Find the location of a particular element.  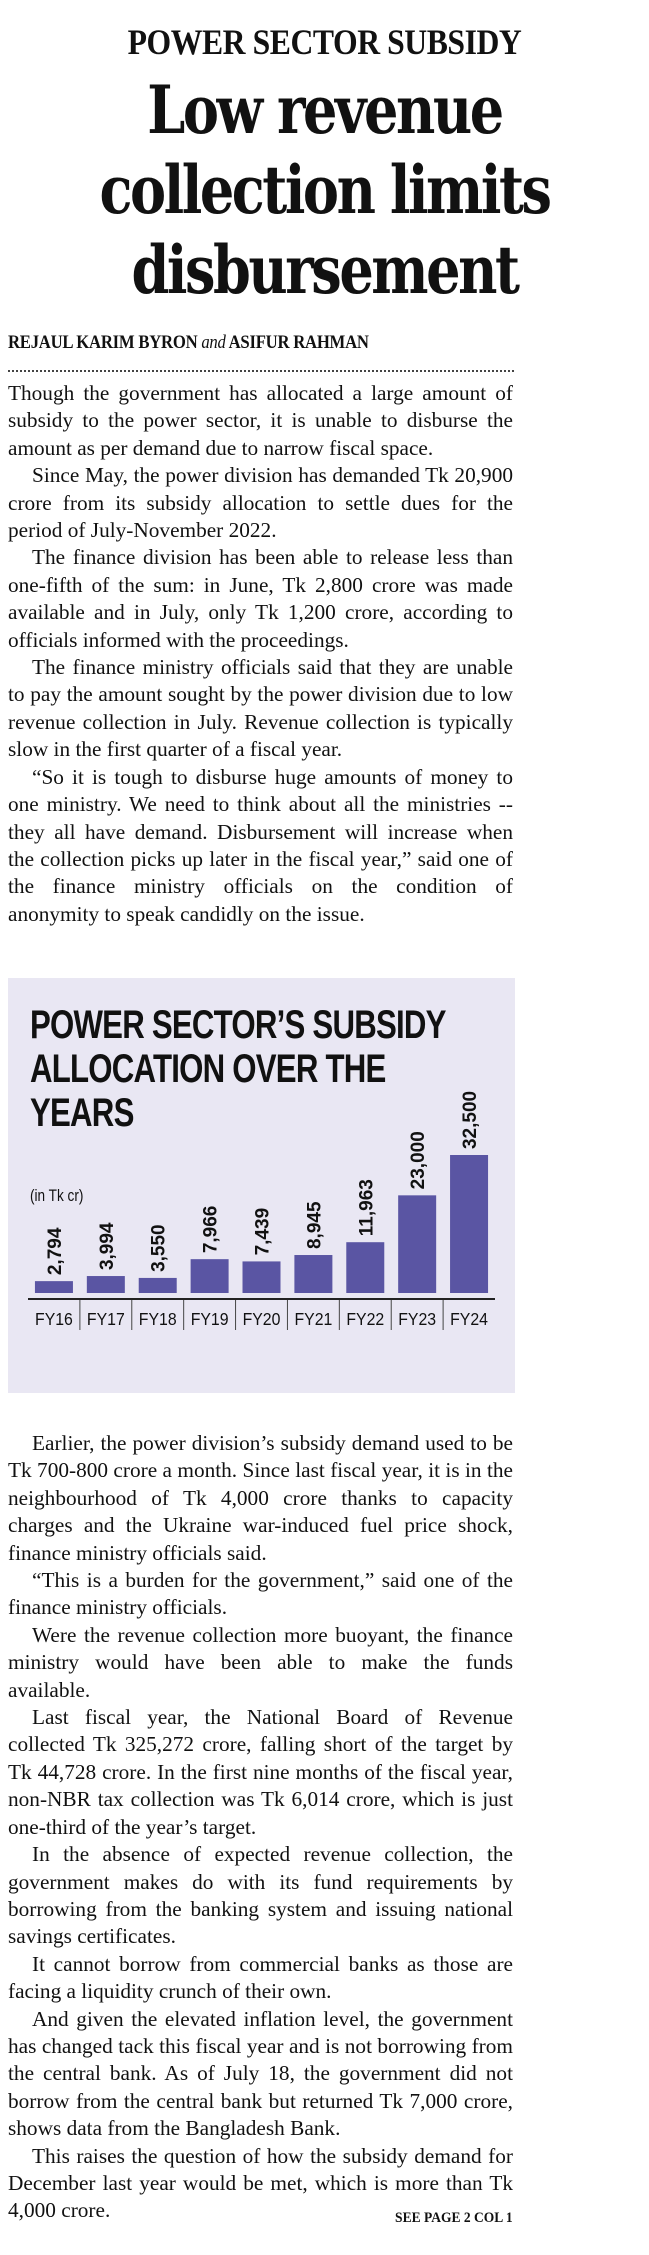

data-label: 3,994 is located at coordinates (107, 1246).